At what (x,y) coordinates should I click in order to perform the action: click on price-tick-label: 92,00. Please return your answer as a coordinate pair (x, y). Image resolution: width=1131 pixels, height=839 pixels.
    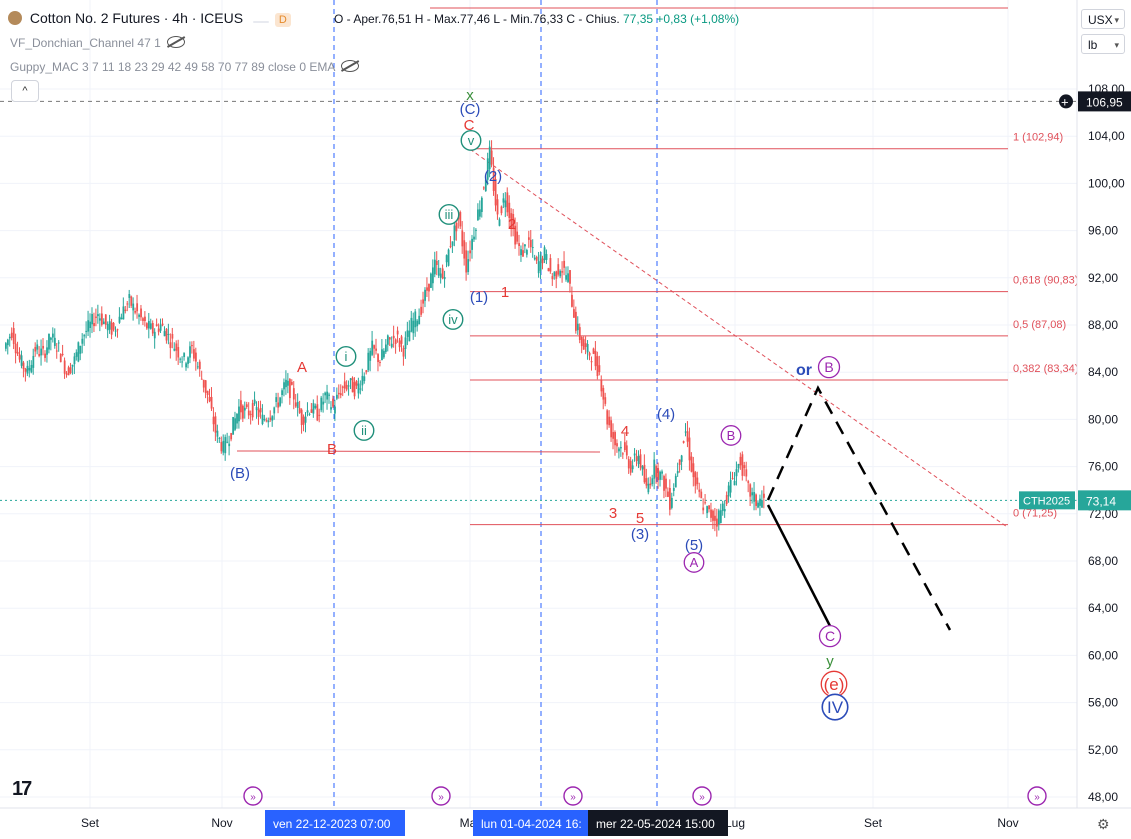
    Looking at the image, I should click on (1103, 278).